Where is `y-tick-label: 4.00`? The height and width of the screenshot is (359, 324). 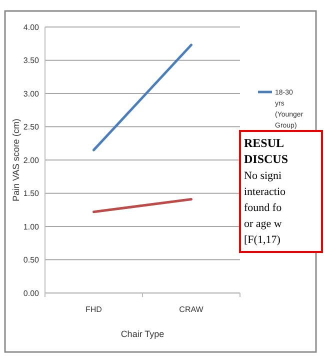 y-tick-label: 4.00 is located at coordinates (31, 27).